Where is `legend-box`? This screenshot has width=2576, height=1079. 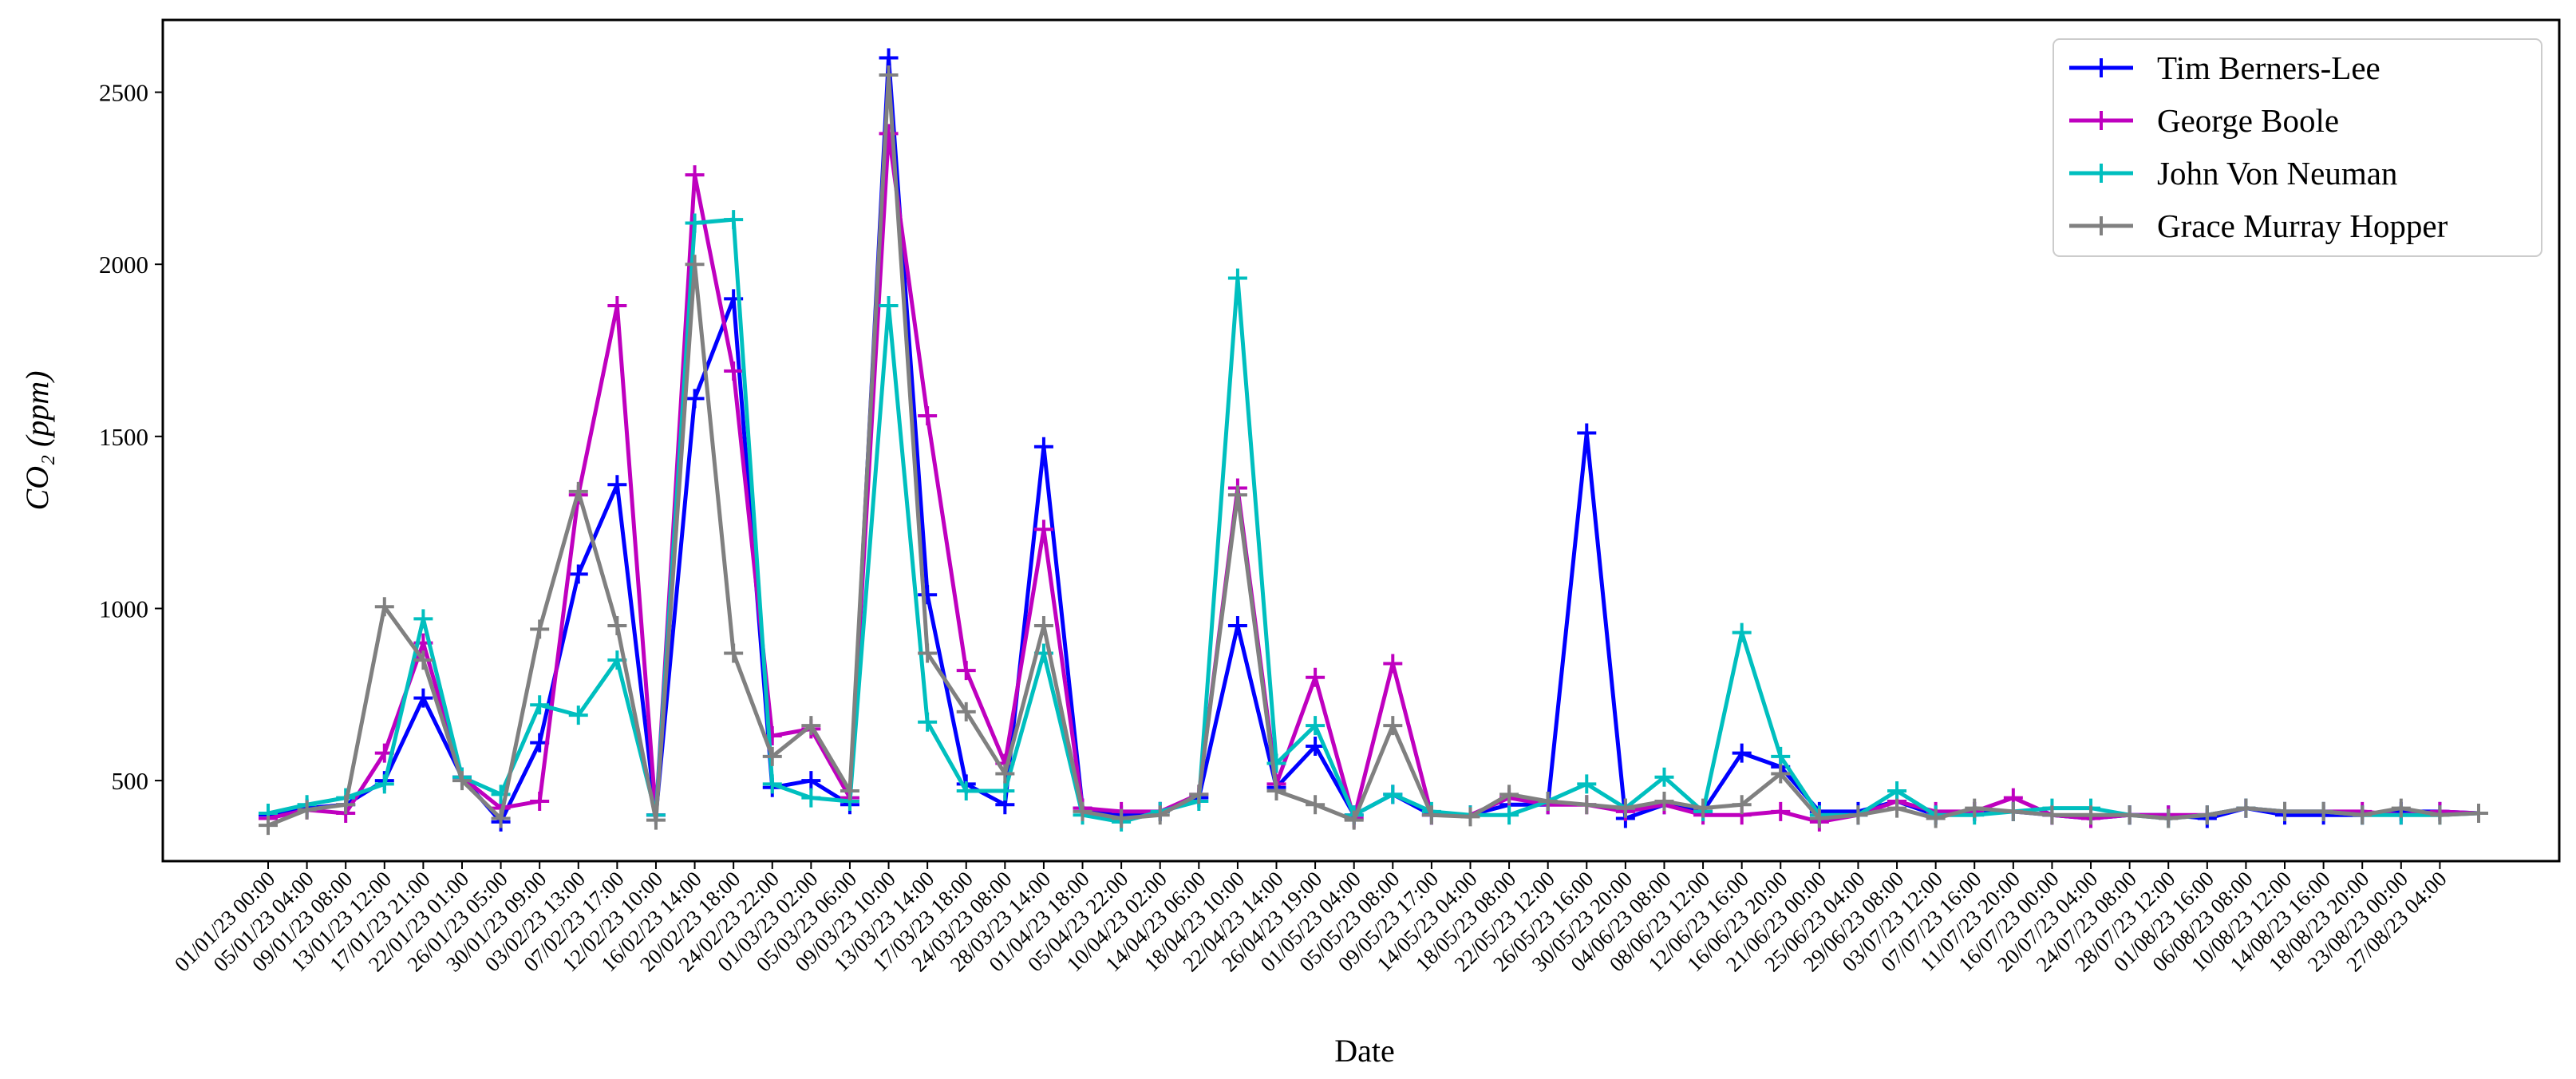
legend-box is located at coordinates (2297, 147).